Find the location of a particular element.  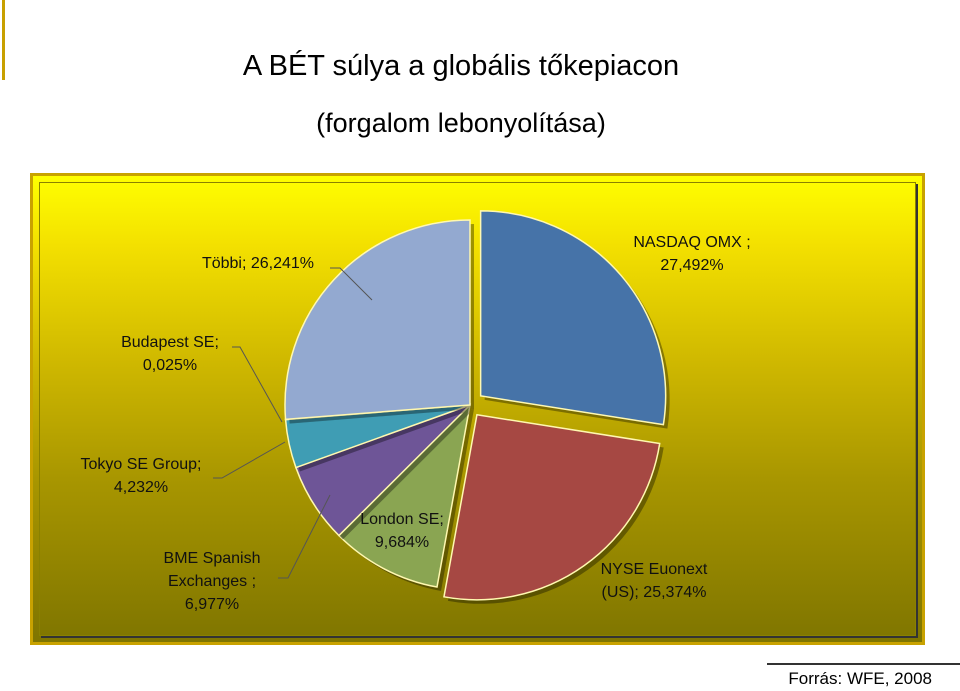

data-label-budapest-se: Budapest SE; 0,025% is located at coordinates (170, 354).